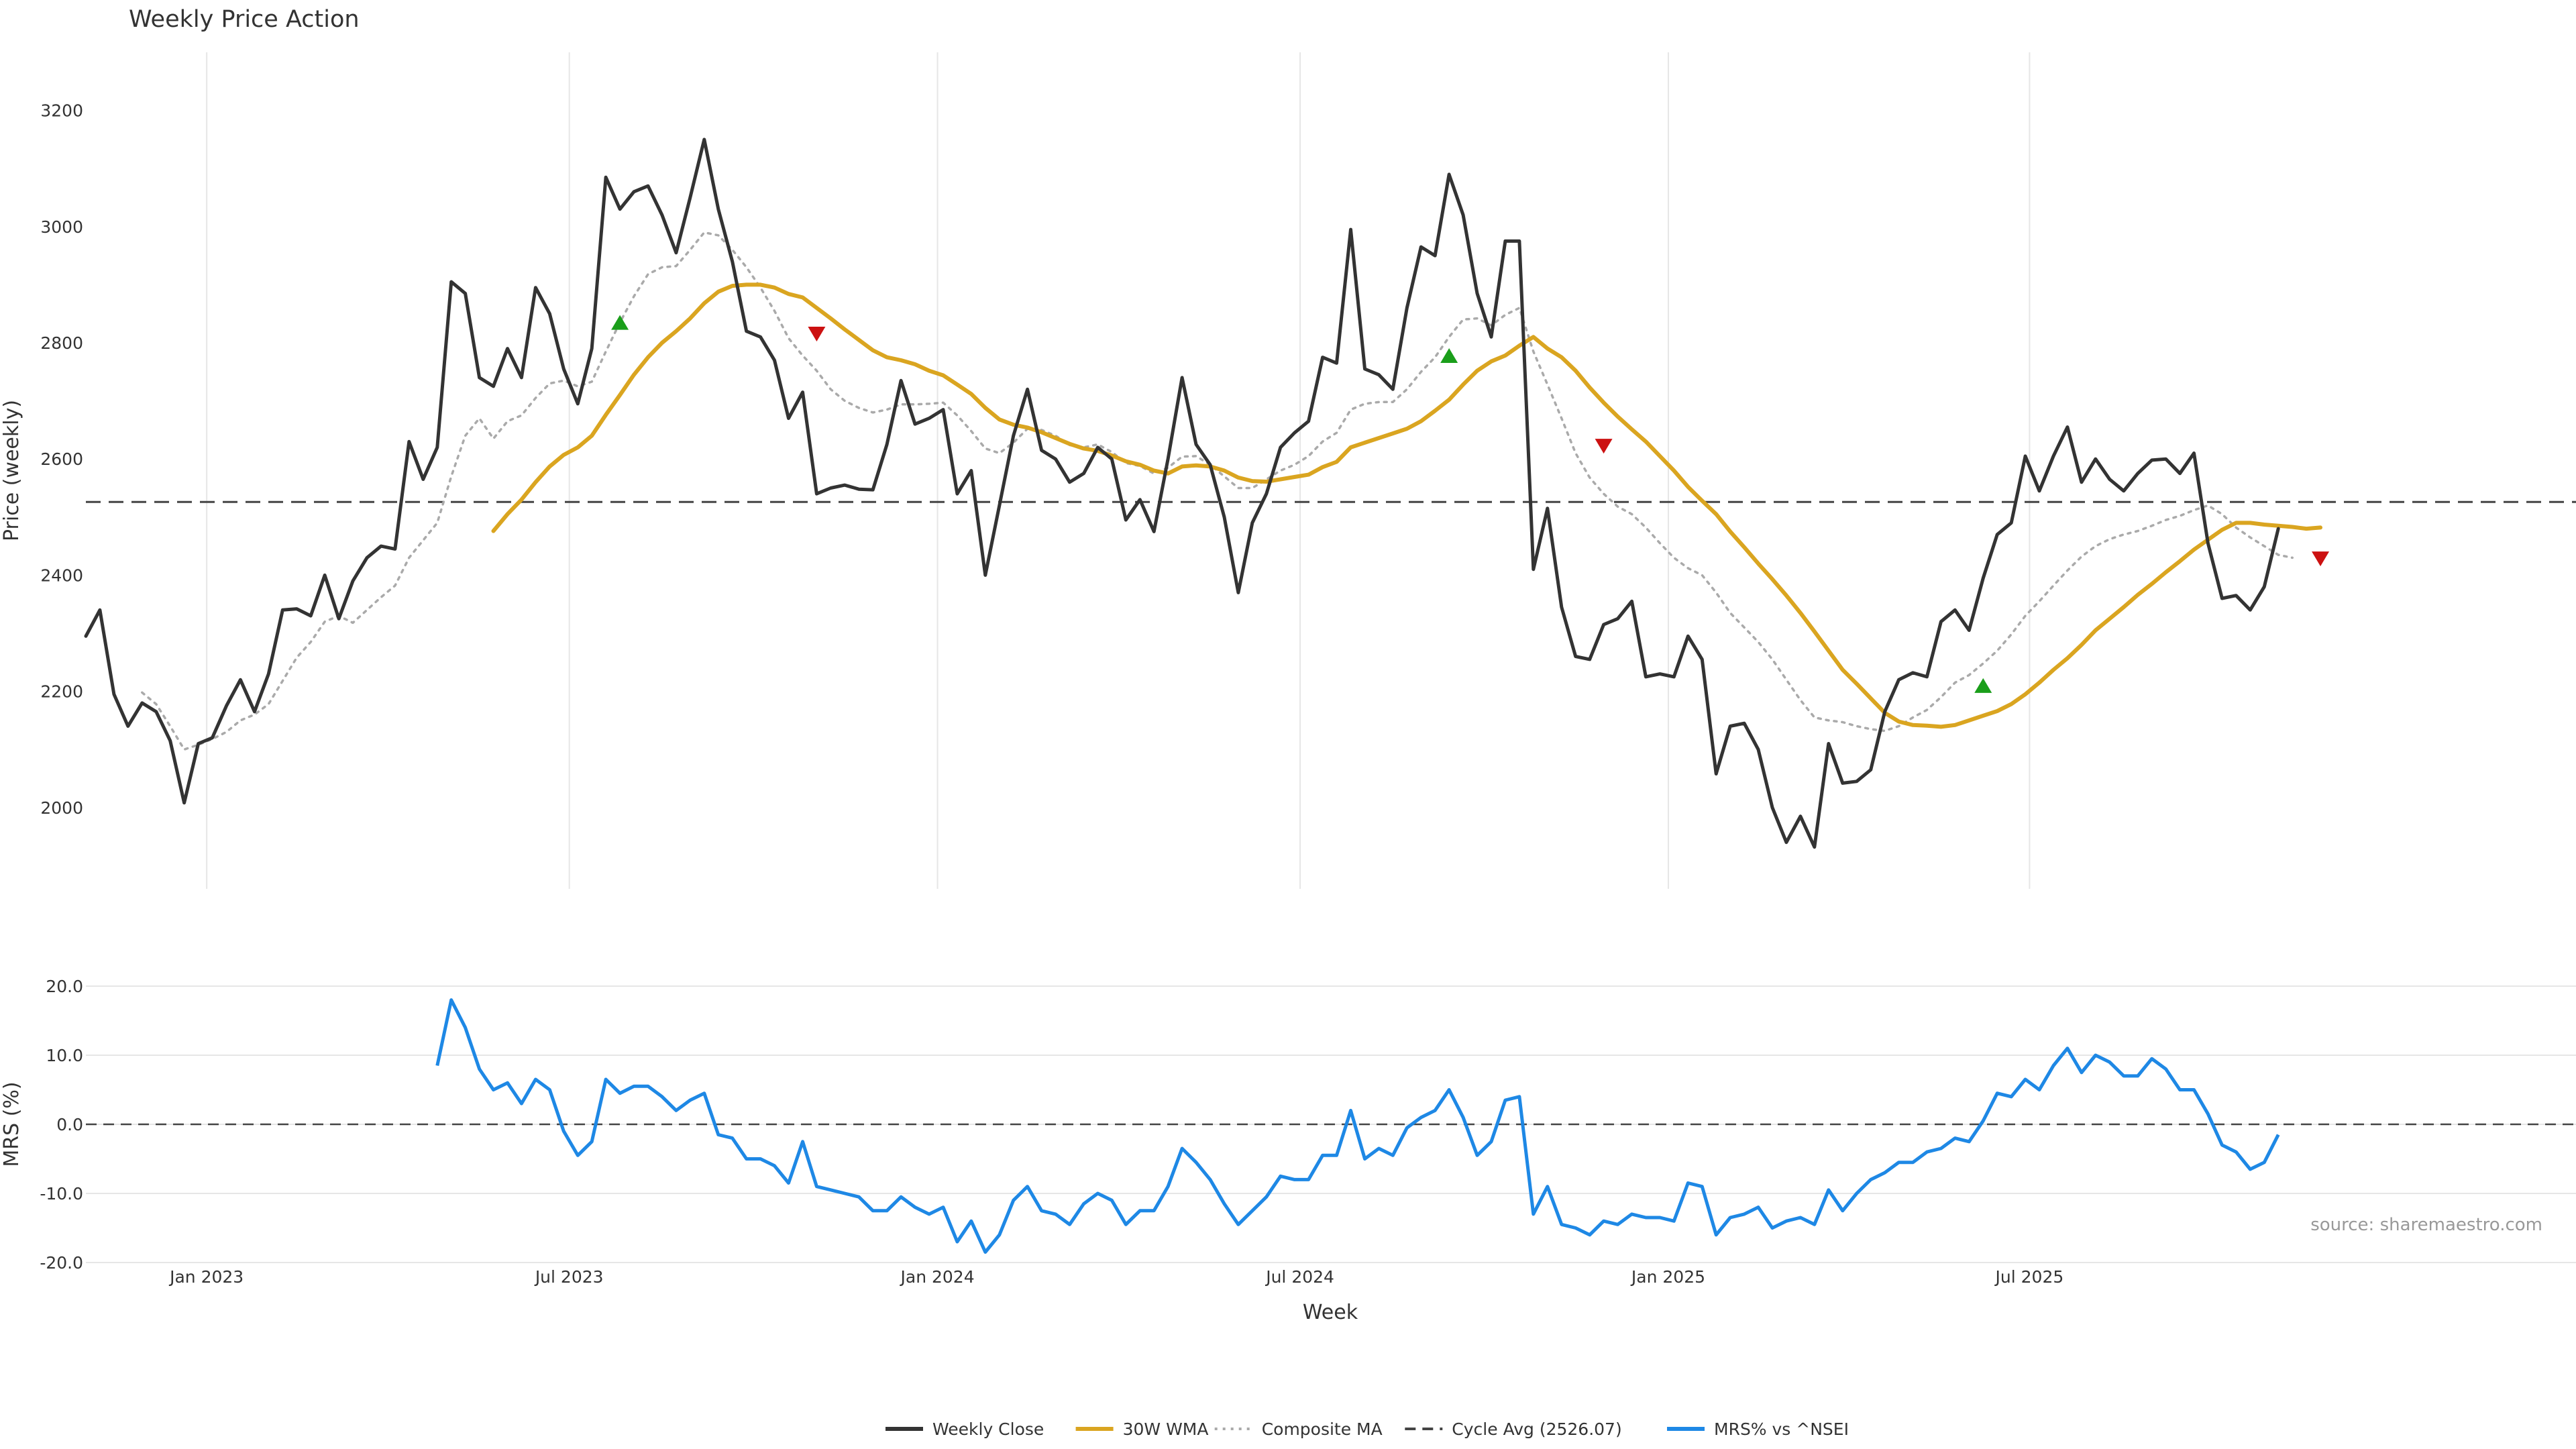 This screenshot has width=2576, height=1449. Describe the element at coordinates (1667, 1277) in the screenshot. I see `x-tick-label: Jan 2025` at that location.